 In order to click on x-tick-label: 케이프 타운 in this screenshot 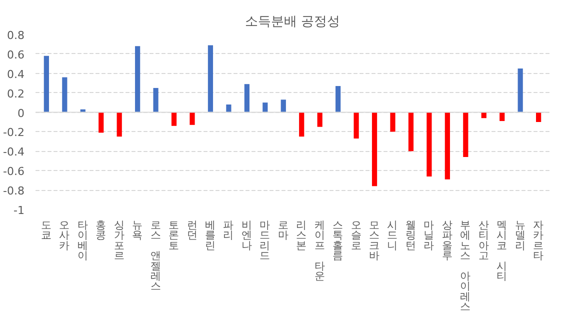, I will do `click(320, 251)`.